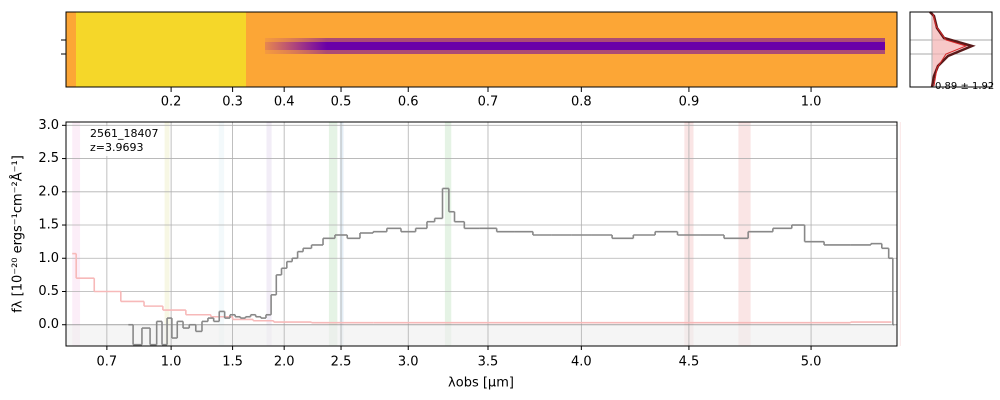  What do you see at coordinates (48, 324) in the screenshot?
I see `y-tick-label: 0.0` at bounding box center [48, 324].